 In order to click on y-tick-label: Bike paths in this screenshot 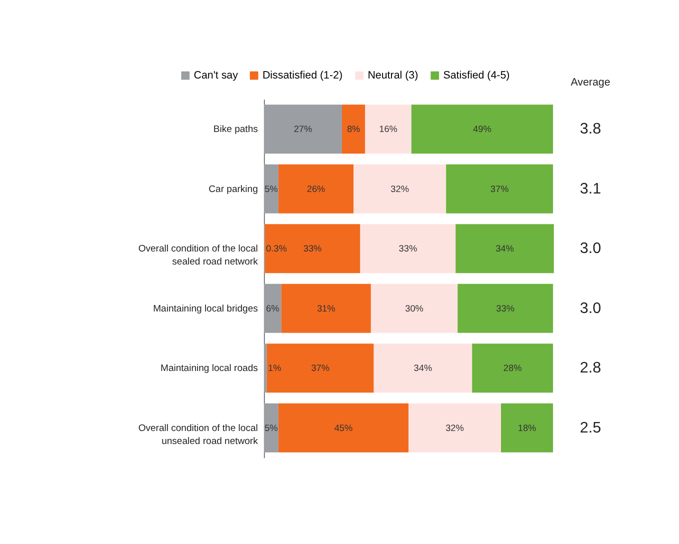, I will do `click(235, 130)`.